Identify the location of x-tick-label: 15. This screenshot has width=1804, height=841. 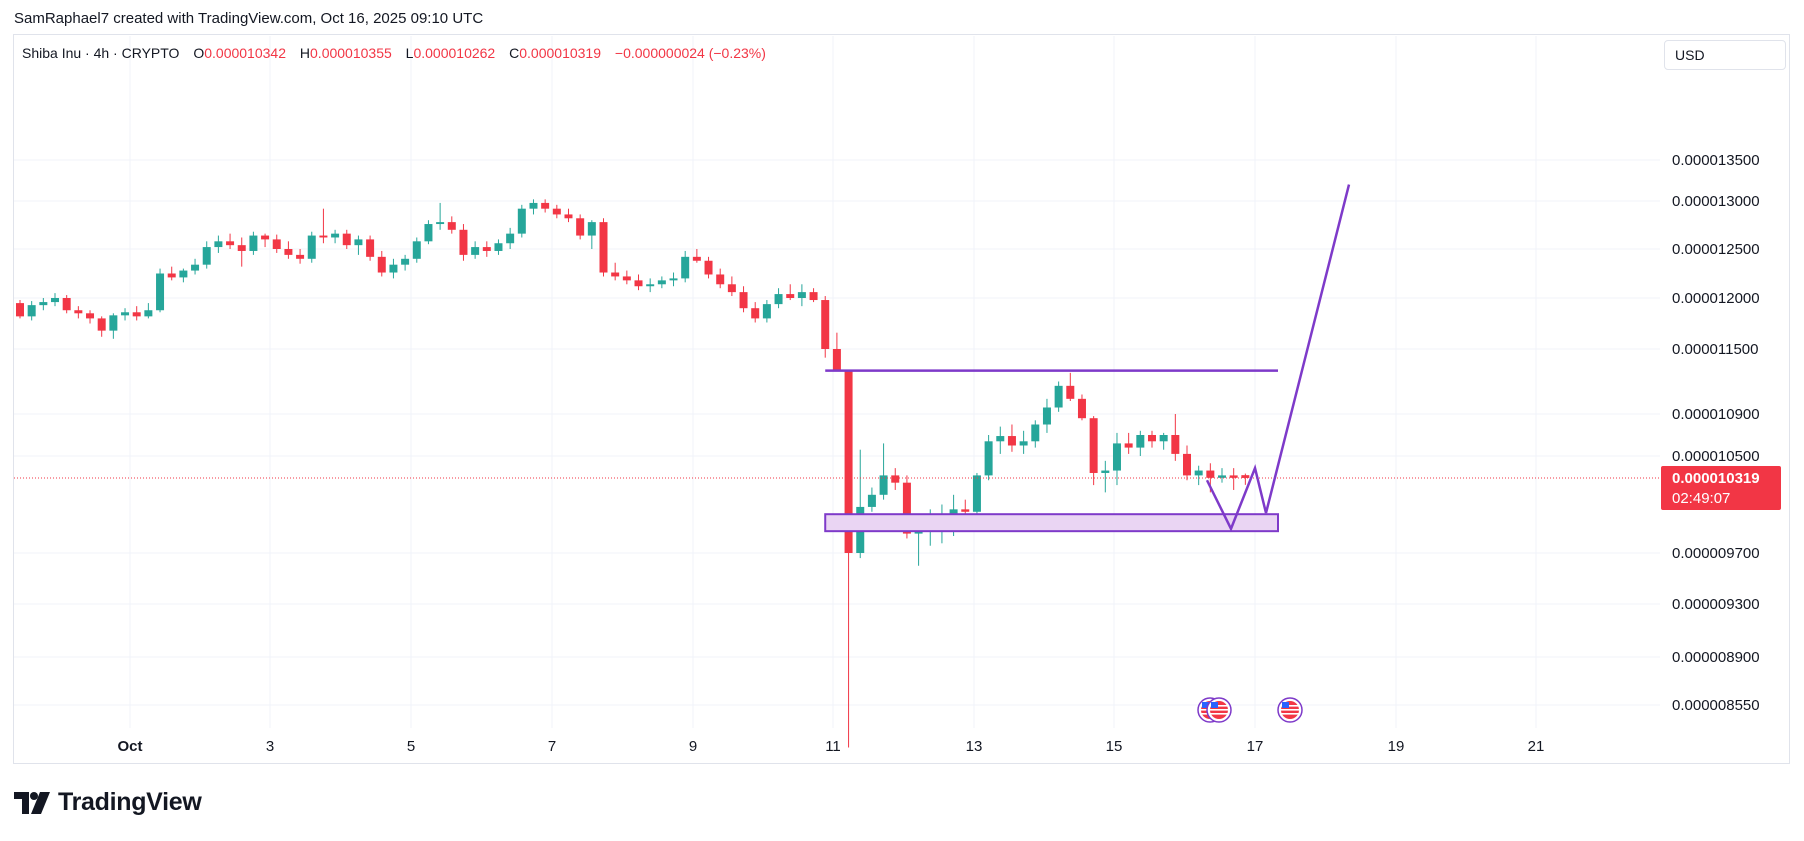
(1114, 746).